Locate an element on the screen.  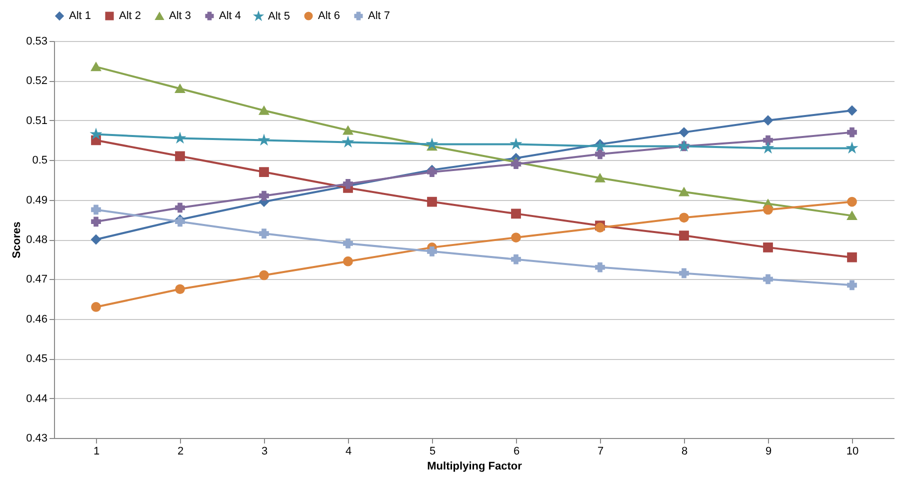
y-tick-label: 0.47 is located at coordinates (37, 280).